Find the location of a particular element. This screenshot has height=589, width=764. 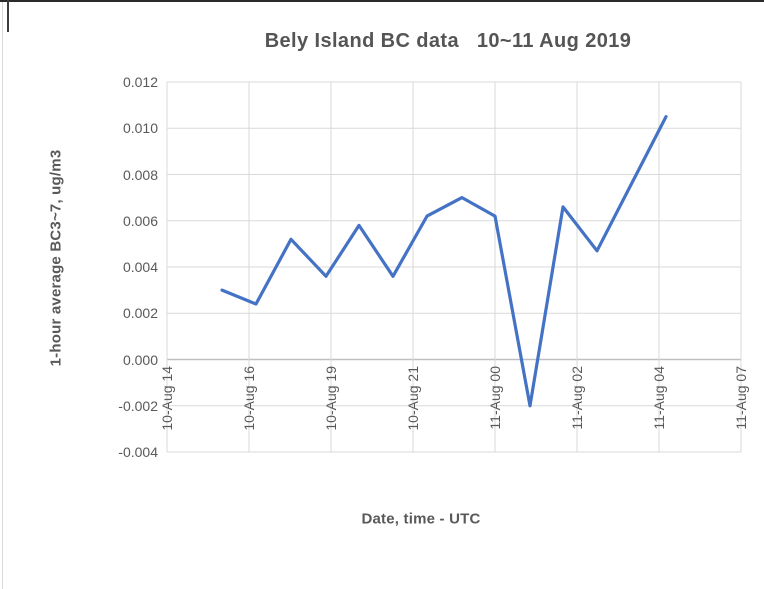

spreadsheet-cell-border-artifact is located at coordinates (8, 16).